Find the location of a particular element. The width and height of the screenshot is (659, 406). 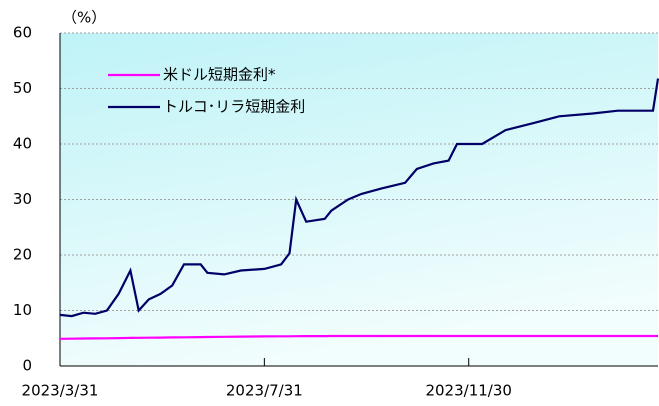

legend-label: 米ドル短期金利* is located at coordinates (219, 75).